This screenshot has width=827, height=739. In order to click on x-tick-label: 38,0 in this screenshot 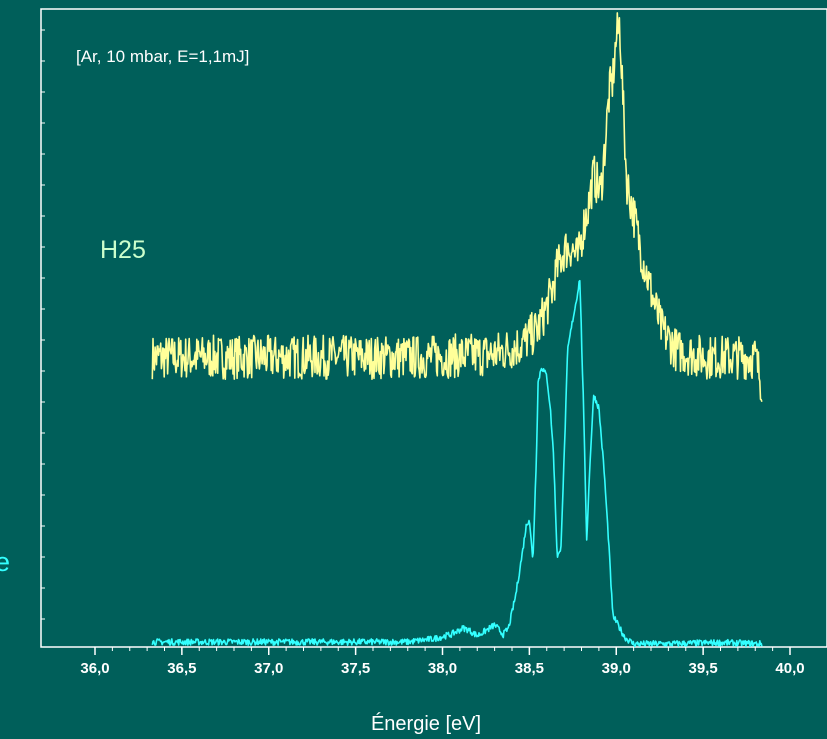, I will do `click(442, 668)`.